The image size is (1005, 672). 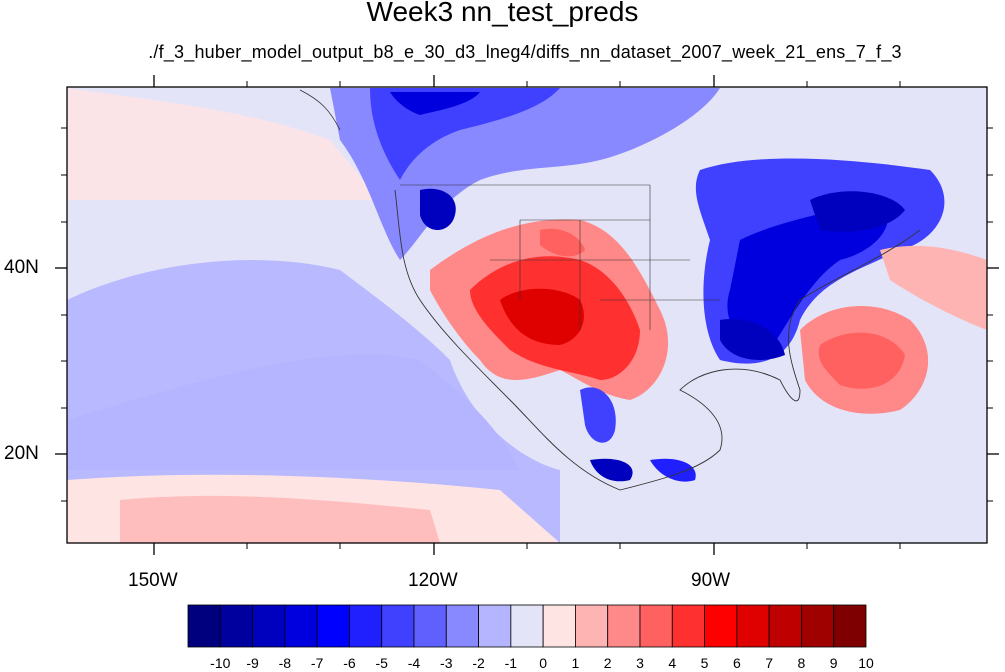 I want to click on colorbar-label: -9, so click(x=252, y=663).